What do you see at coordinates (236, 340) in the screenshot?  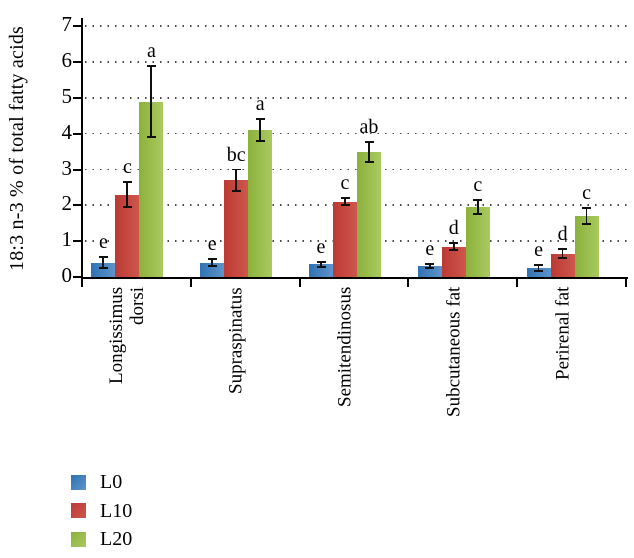 I see `x-category-label: Supraspinatus` at bounding box center [236, 340].